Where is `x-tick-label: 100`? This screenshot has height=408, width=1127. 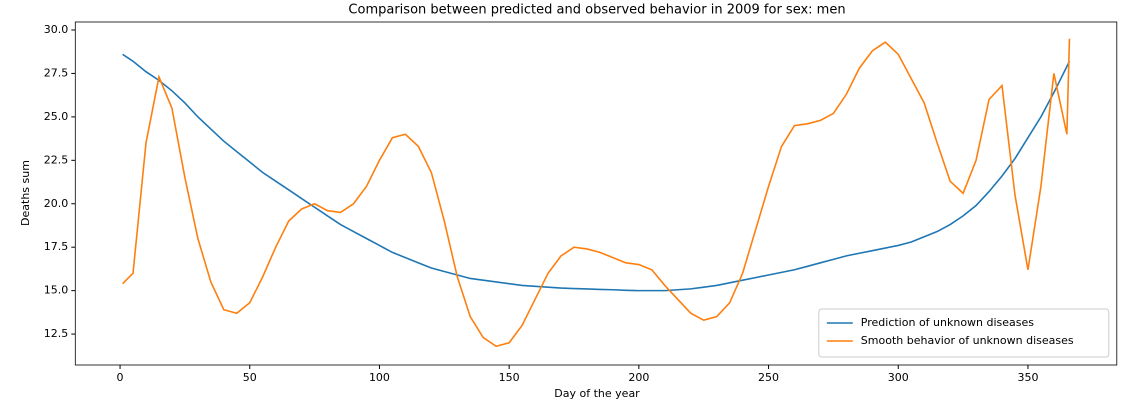 x-tick-label: 100 is located at coordinates (379, 377).